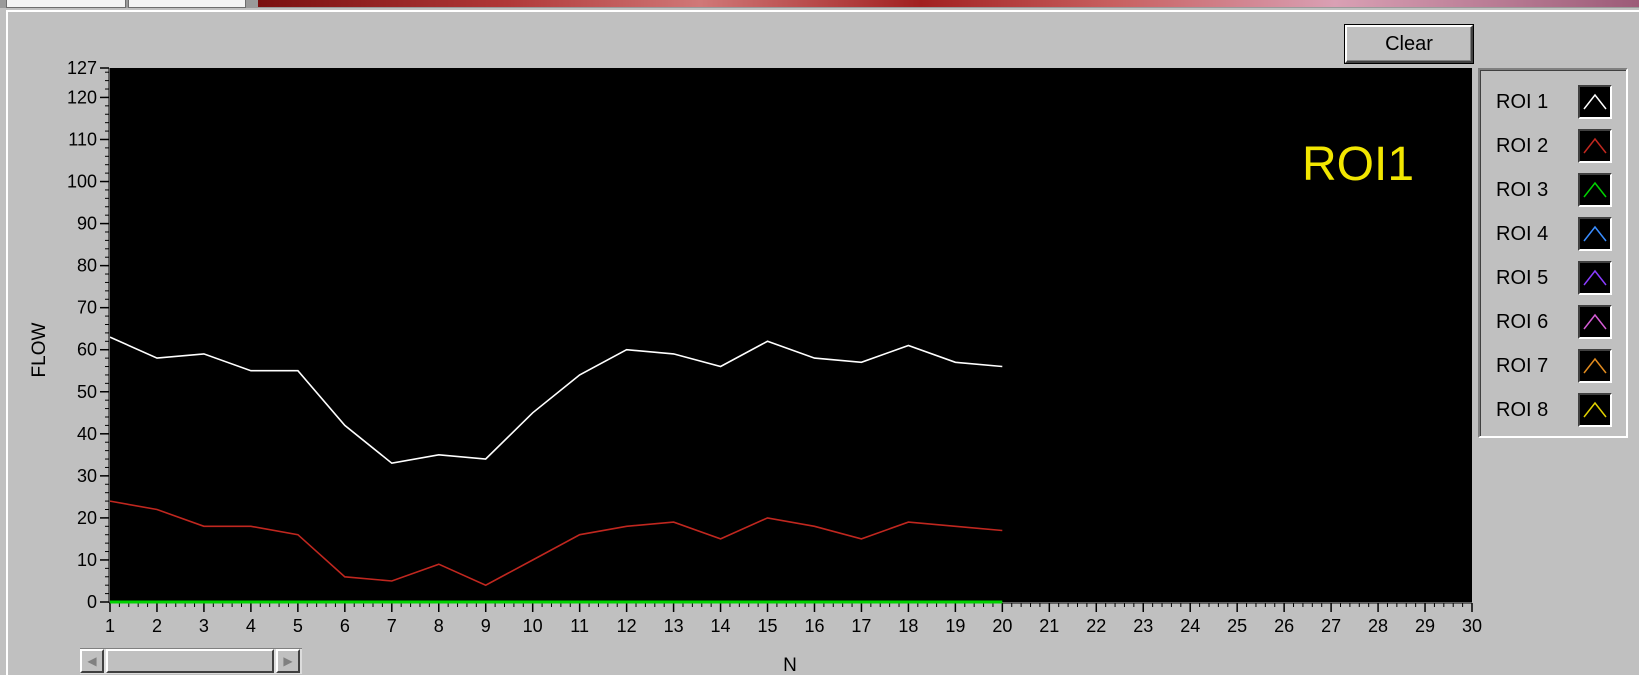  Describe the element at coordinates (1560, 146) in the screenshot. I see `legend-item-roi-2: ROI 2` at that location.